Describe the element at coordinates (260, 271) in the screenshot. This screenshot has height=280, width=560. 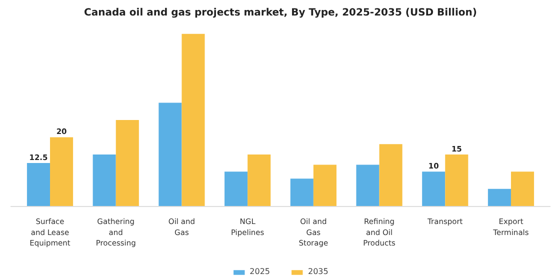
I see `legend-label: 2025` at that location.